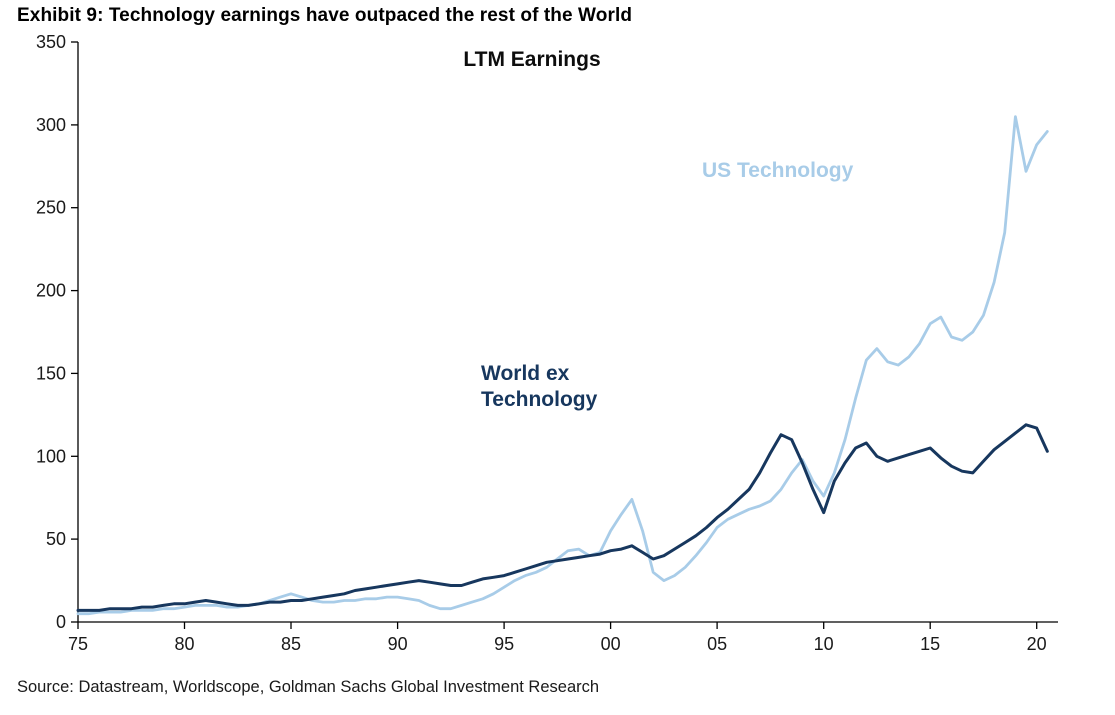 The width and height of the screenshot is (1115, 715). What do you see at coordinates (504, 644) in the screenshot?
I see `x-tick-label: 95` at bounding box center [504, 644].